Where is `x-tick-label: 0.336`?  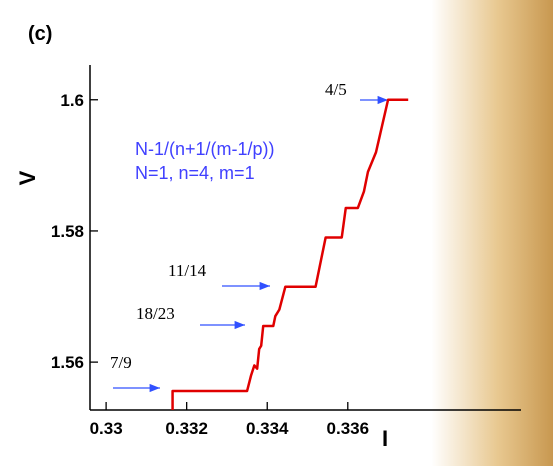 x-tick-label: 0.336 is located at coordinates (348, 428).